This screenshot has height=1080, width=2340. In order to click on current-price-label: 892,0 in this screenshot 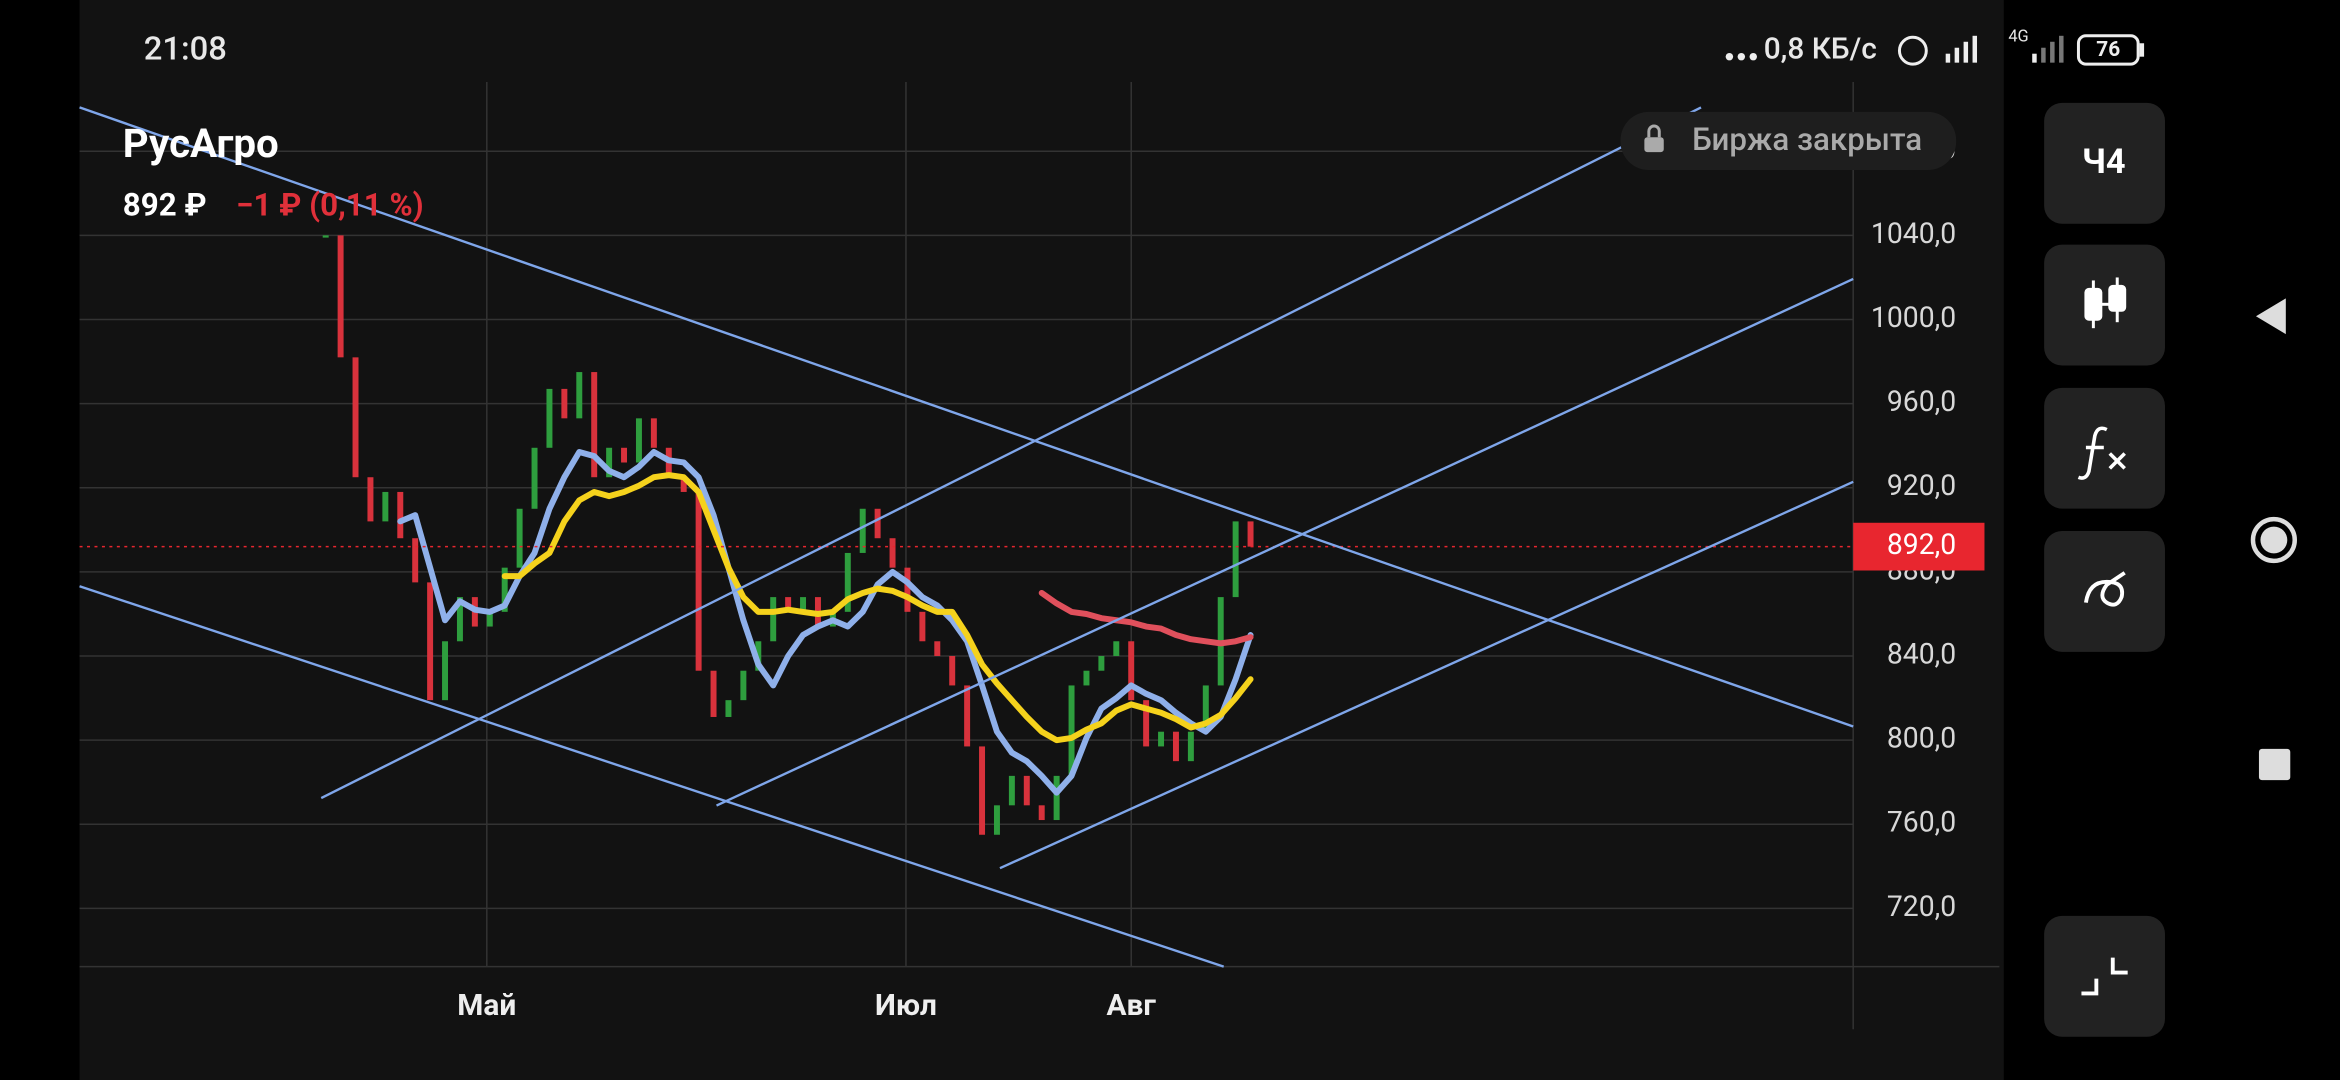, I will do `click(1921, 544)`.